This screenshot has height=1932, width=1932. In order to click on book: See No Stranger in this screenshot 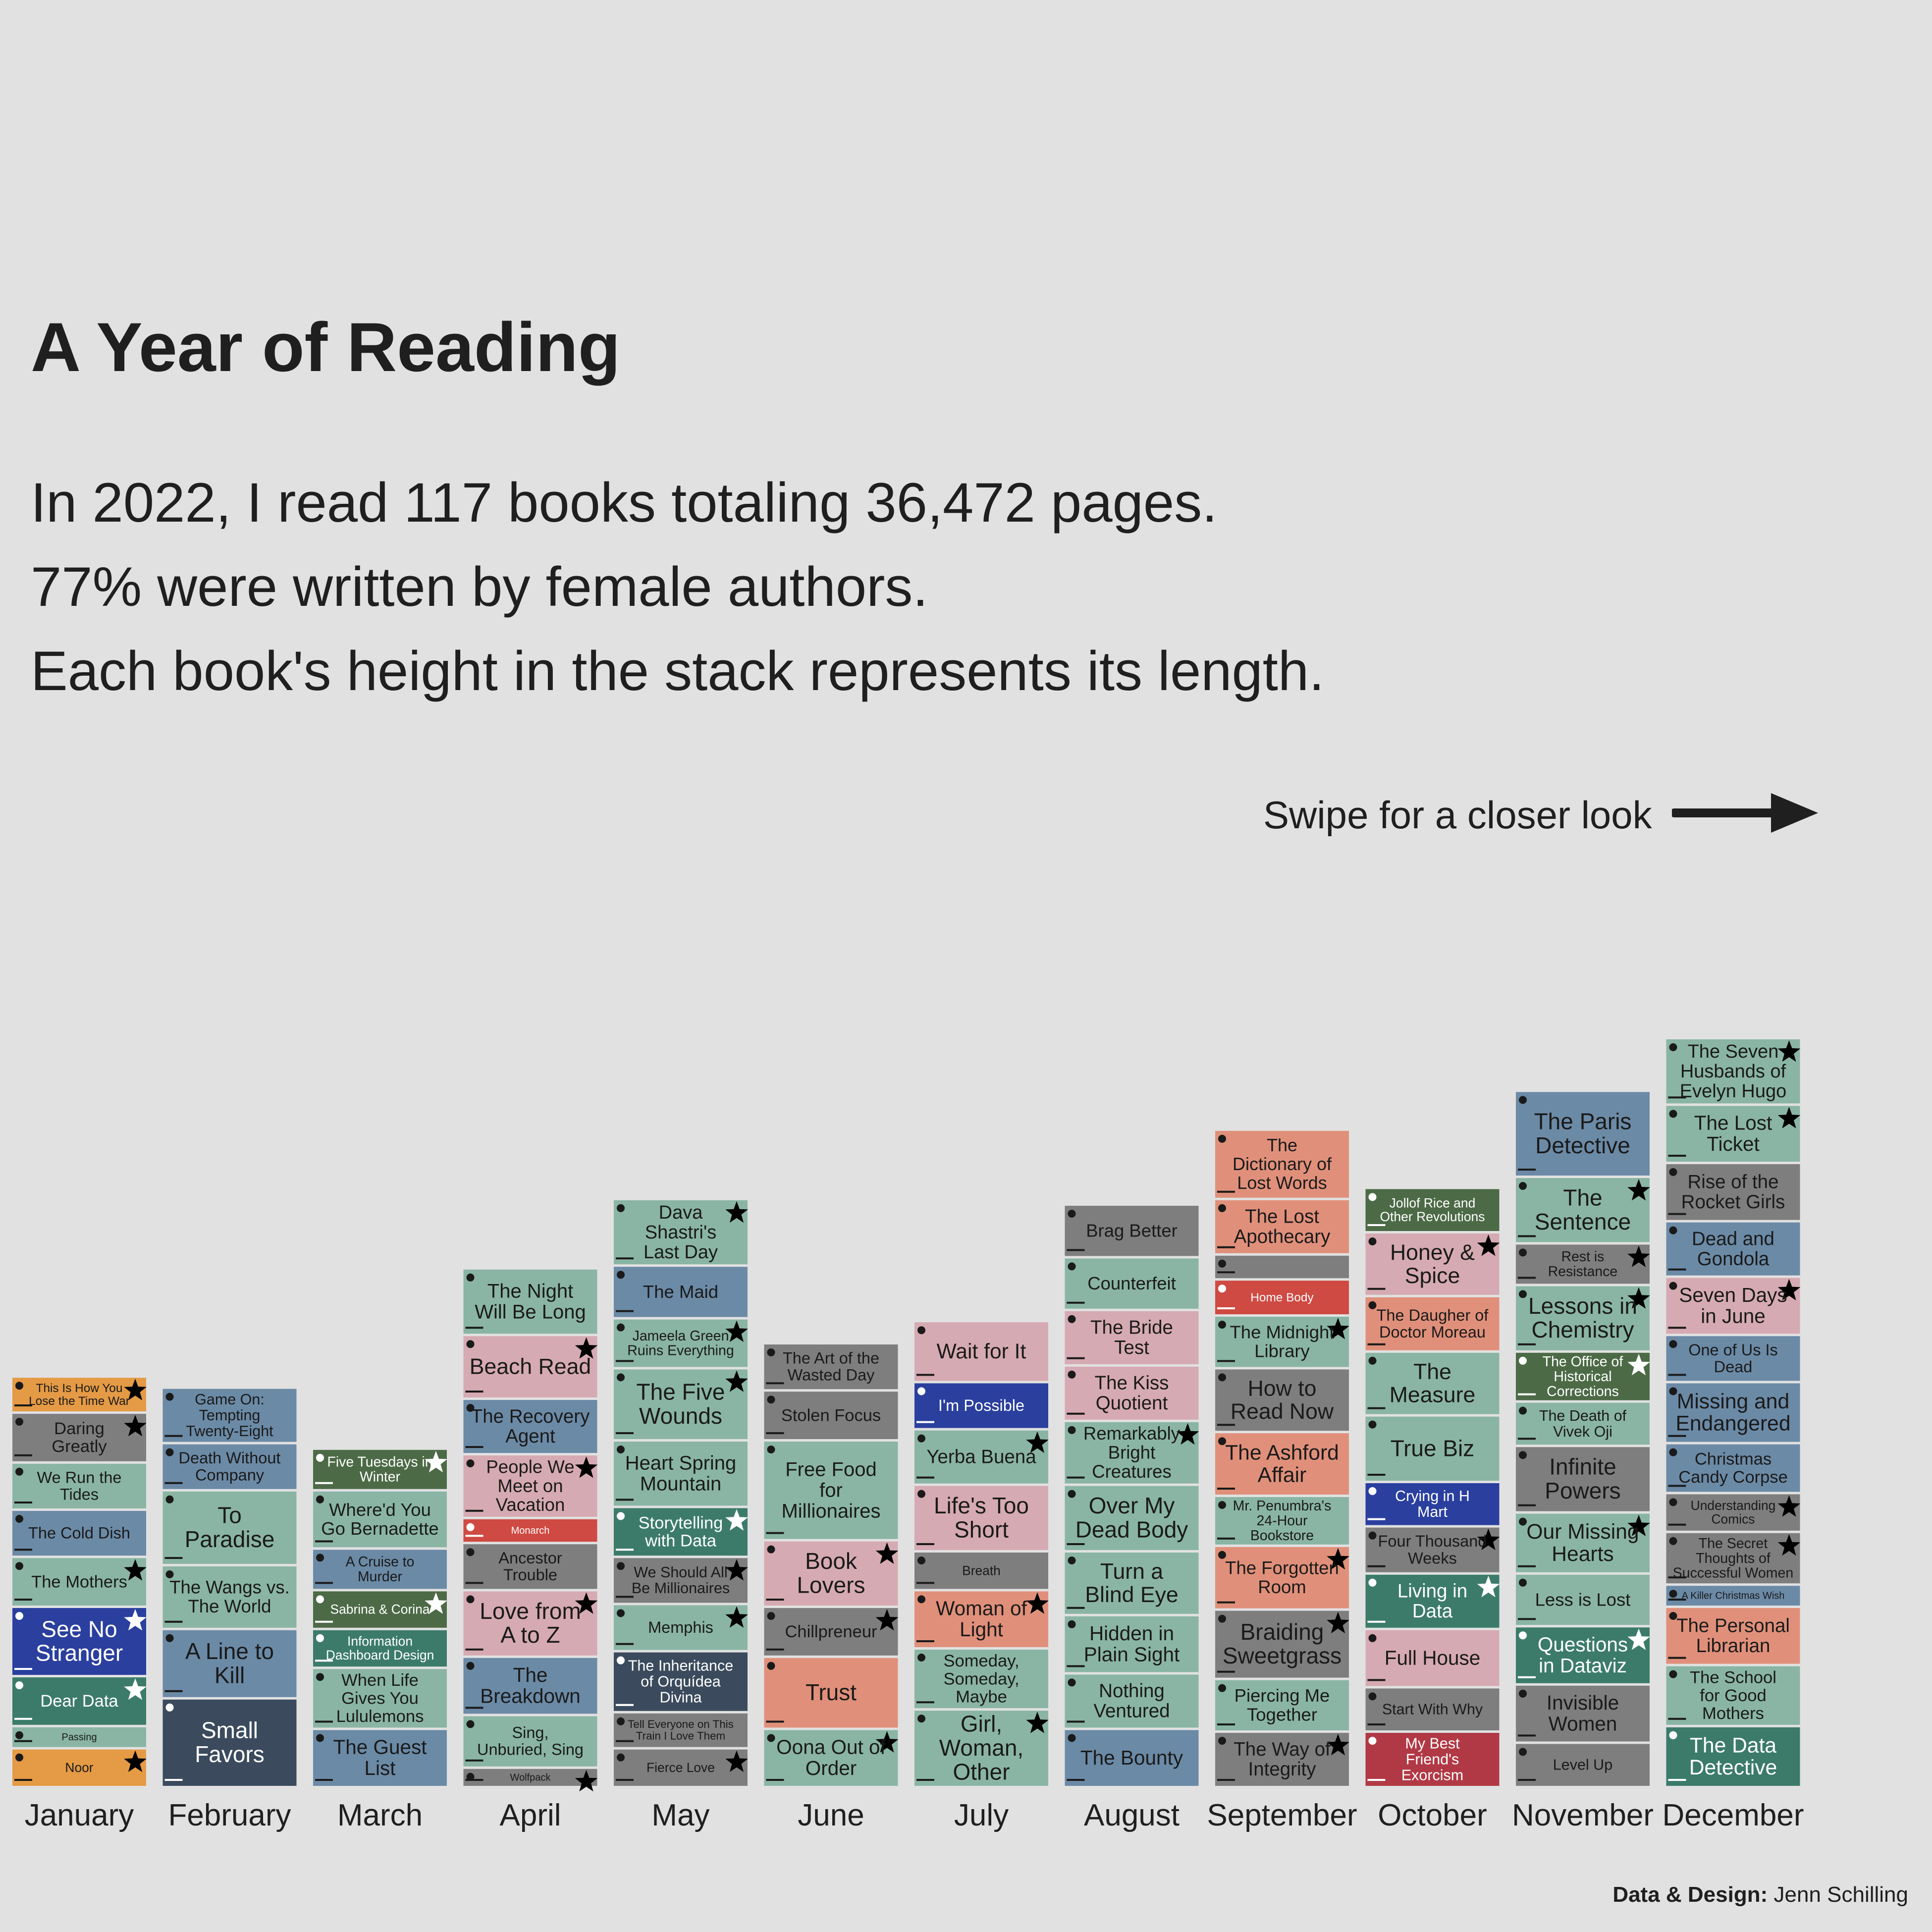, I will do `click(79, 1641)`.